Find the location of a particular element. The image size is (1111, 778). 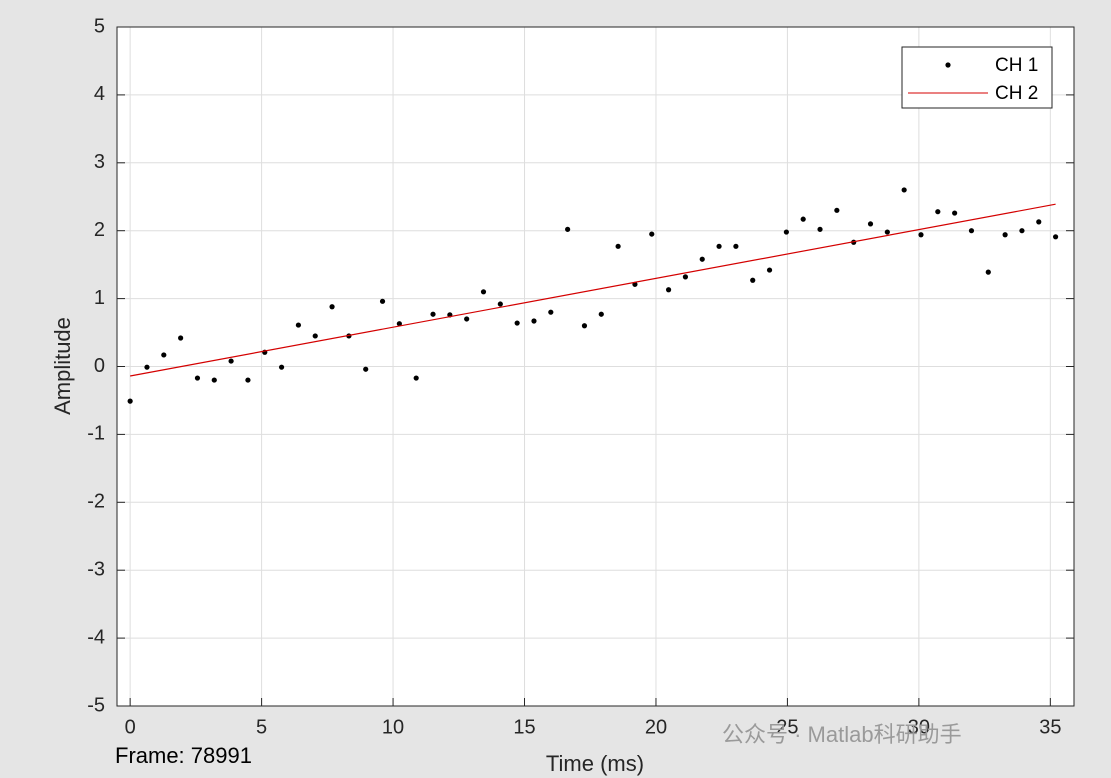

legend-label: CH 1 is located at coordinates (1016, 65).